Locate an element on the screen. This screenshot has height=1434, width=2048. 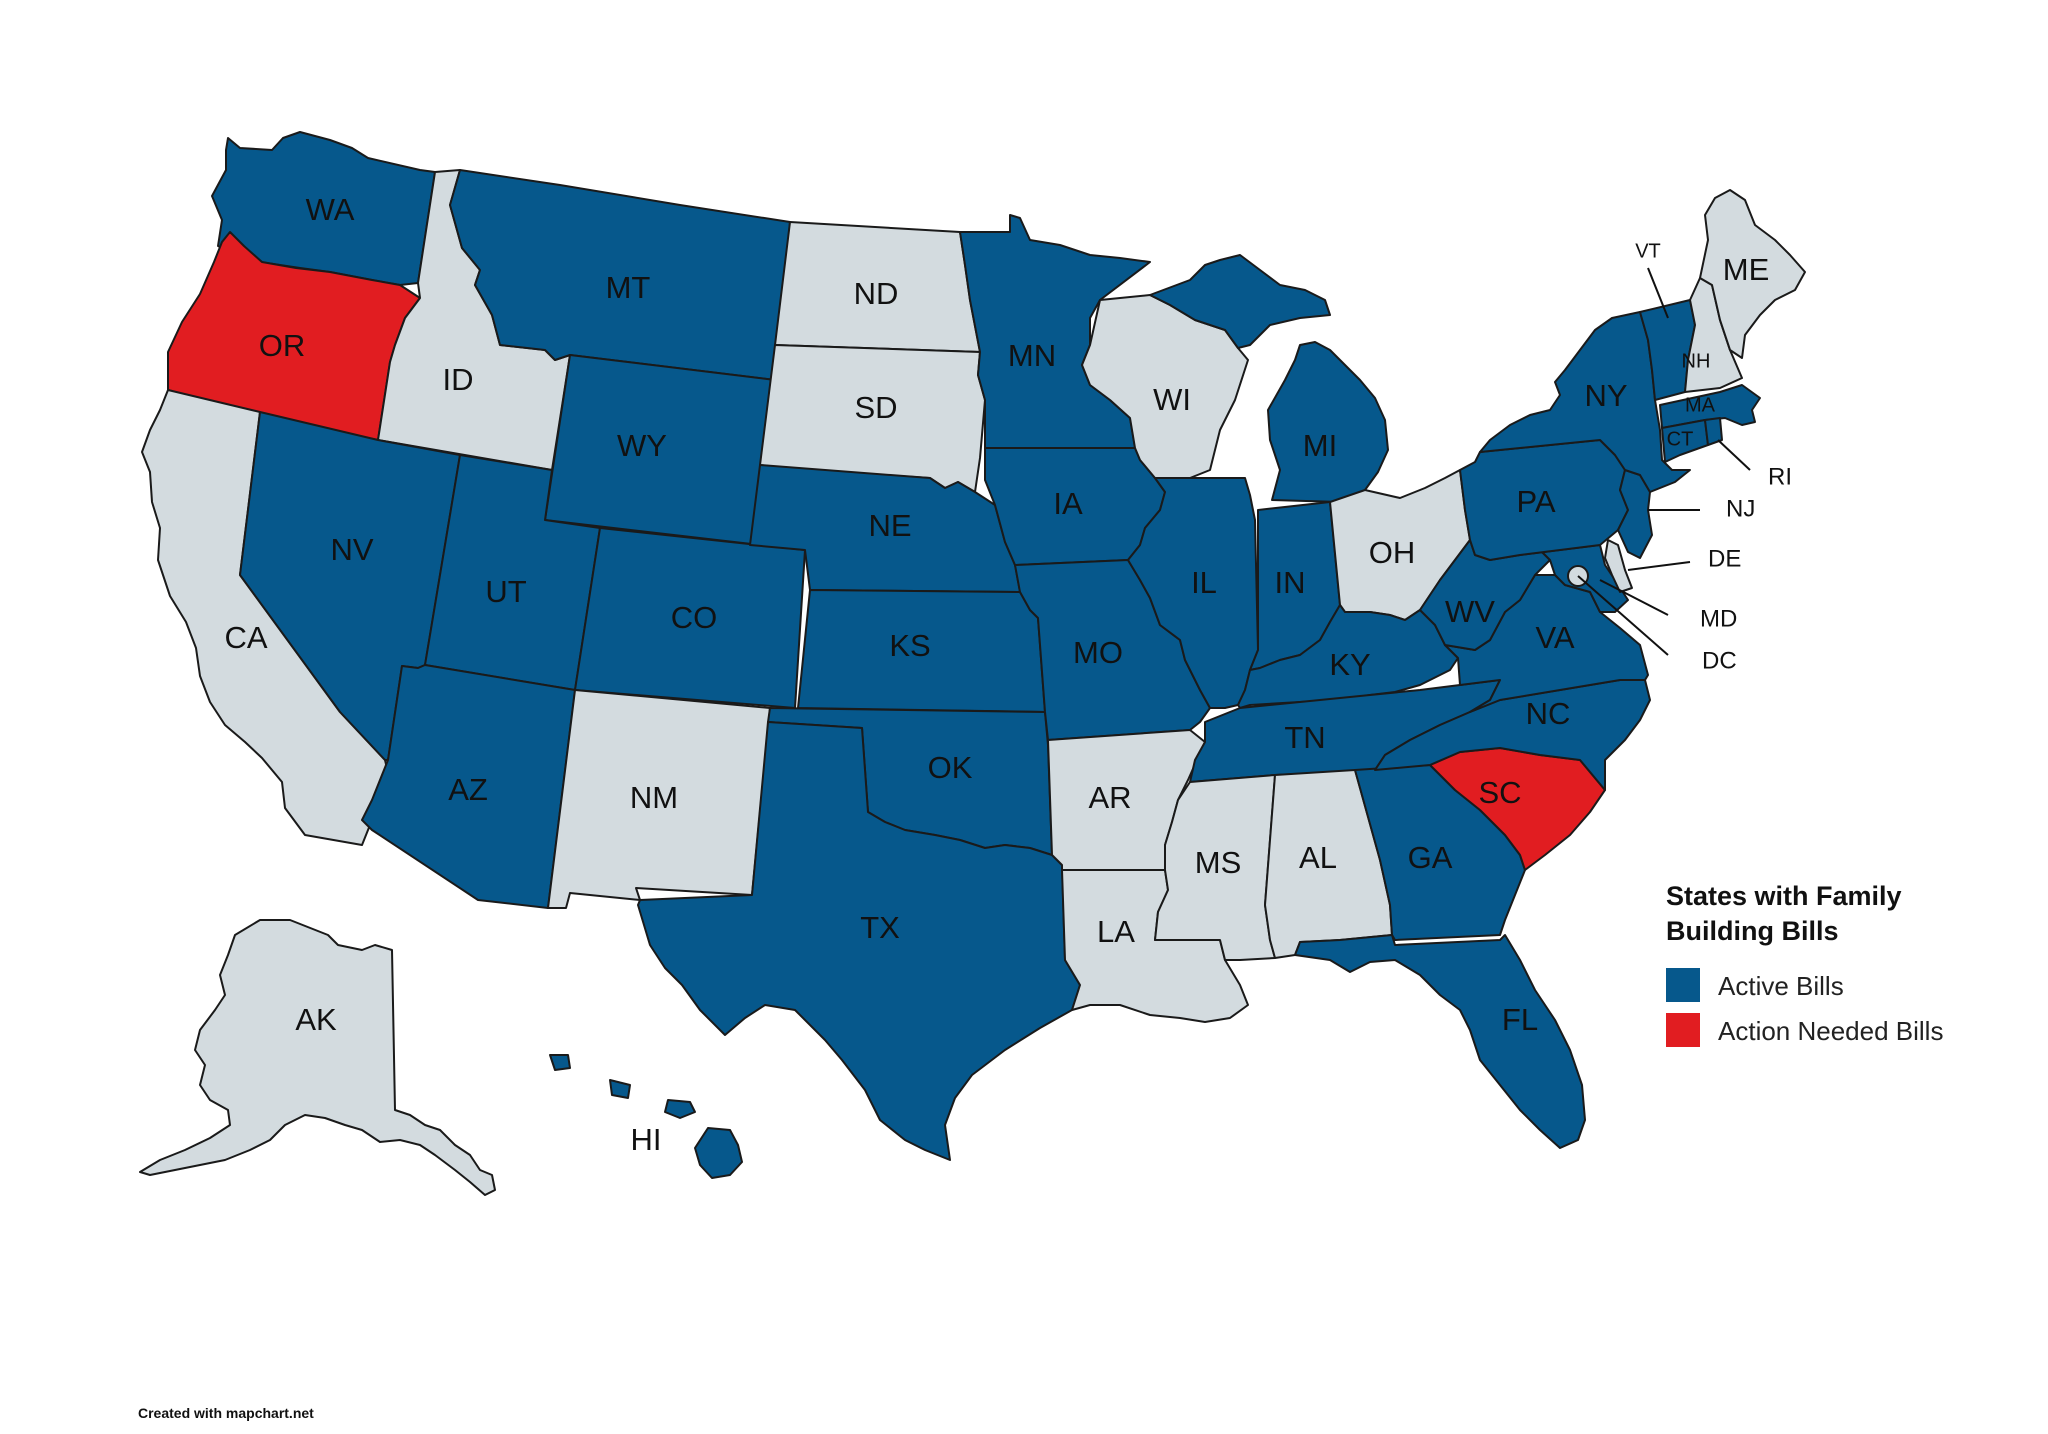
state-label-me: ME is located at coordinates (1746, 269).